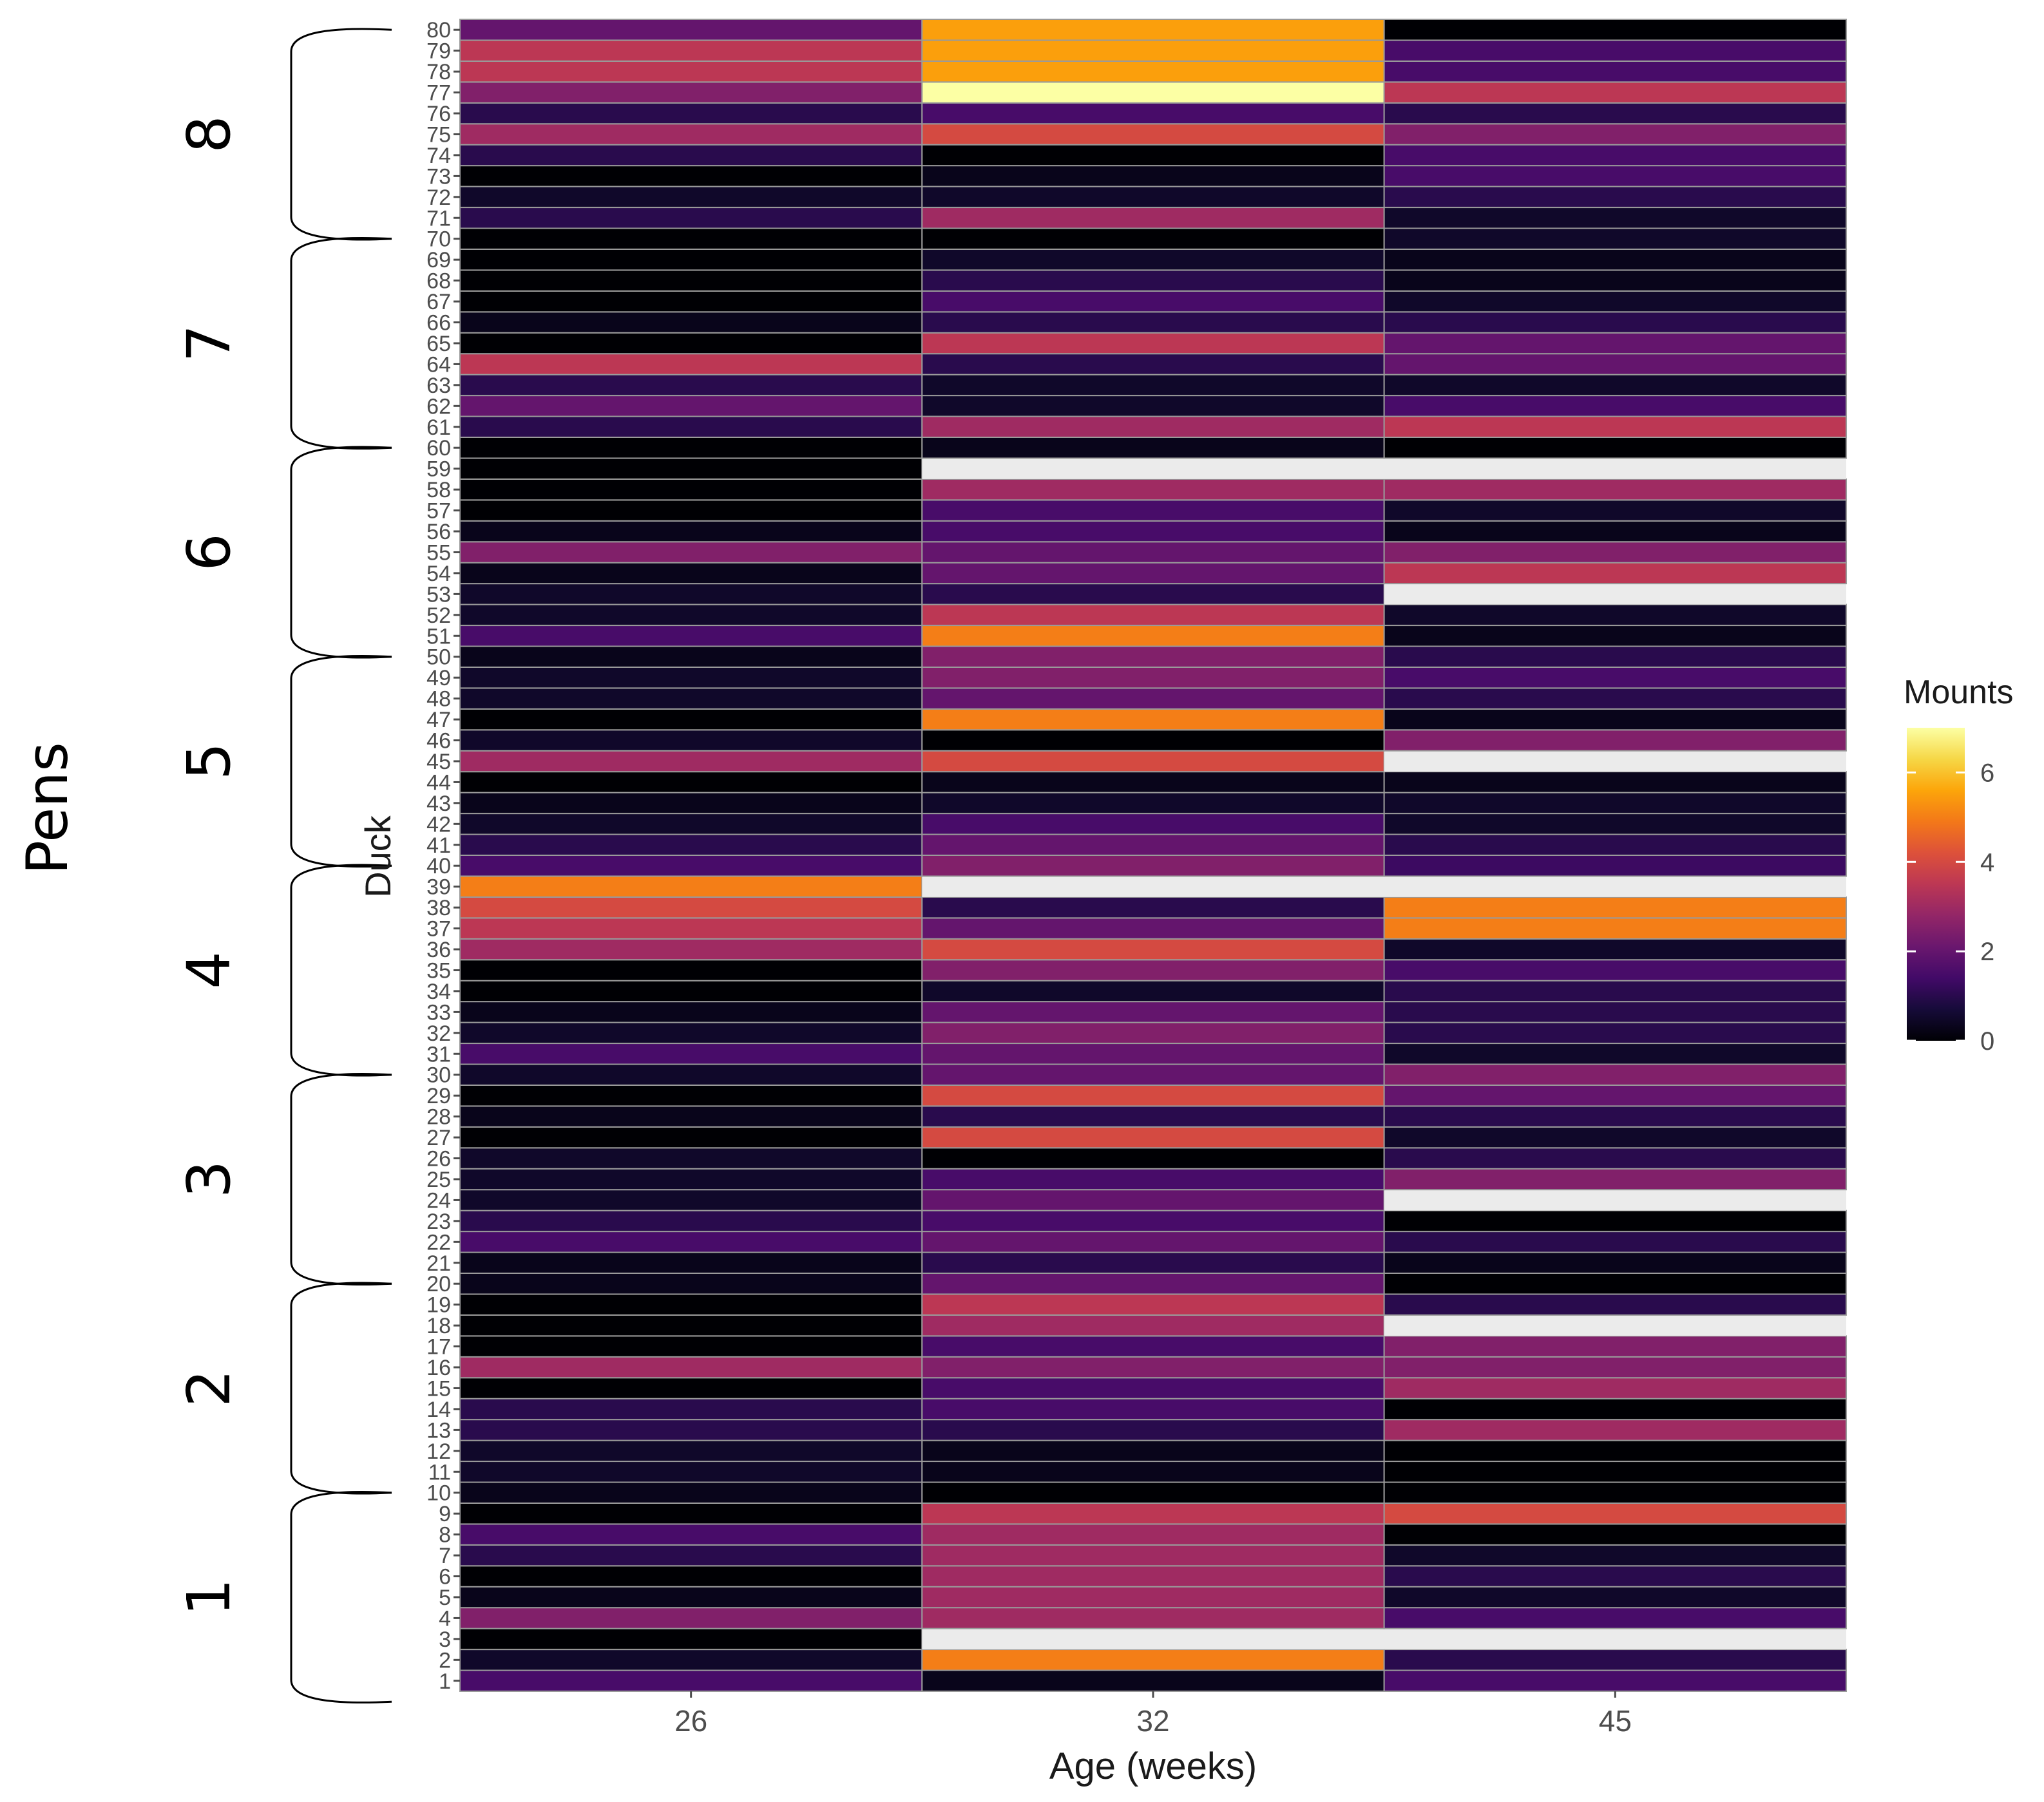 The image size is (2044, 1802). What do you see at coordinates (438, 30) in the screenshot?
I see `y-tick-label: 80` at bounding box center [438, 30].